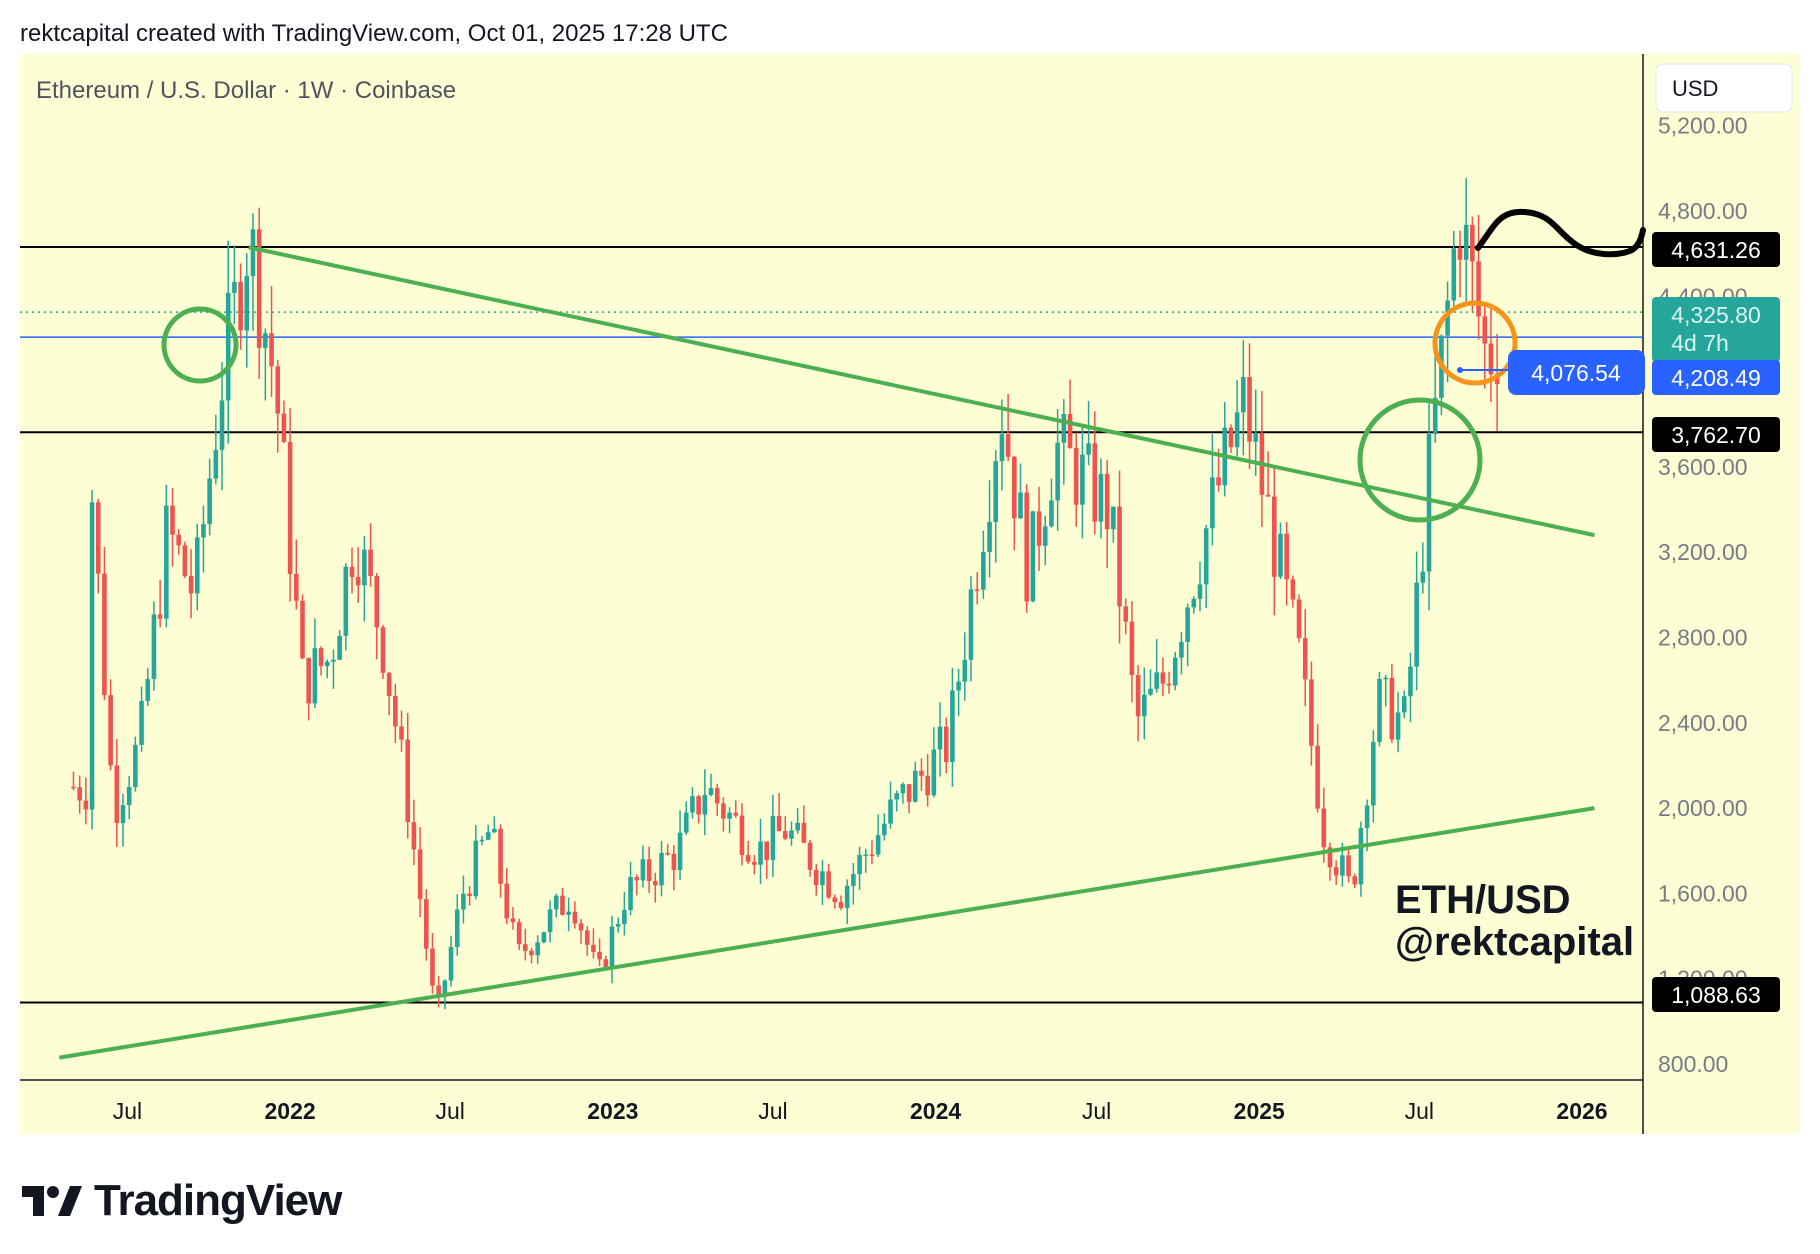 This screenshot has width=1820, height=1254. I want to click on last-price-tag-label: 4,325.80, so click(1716, 315).